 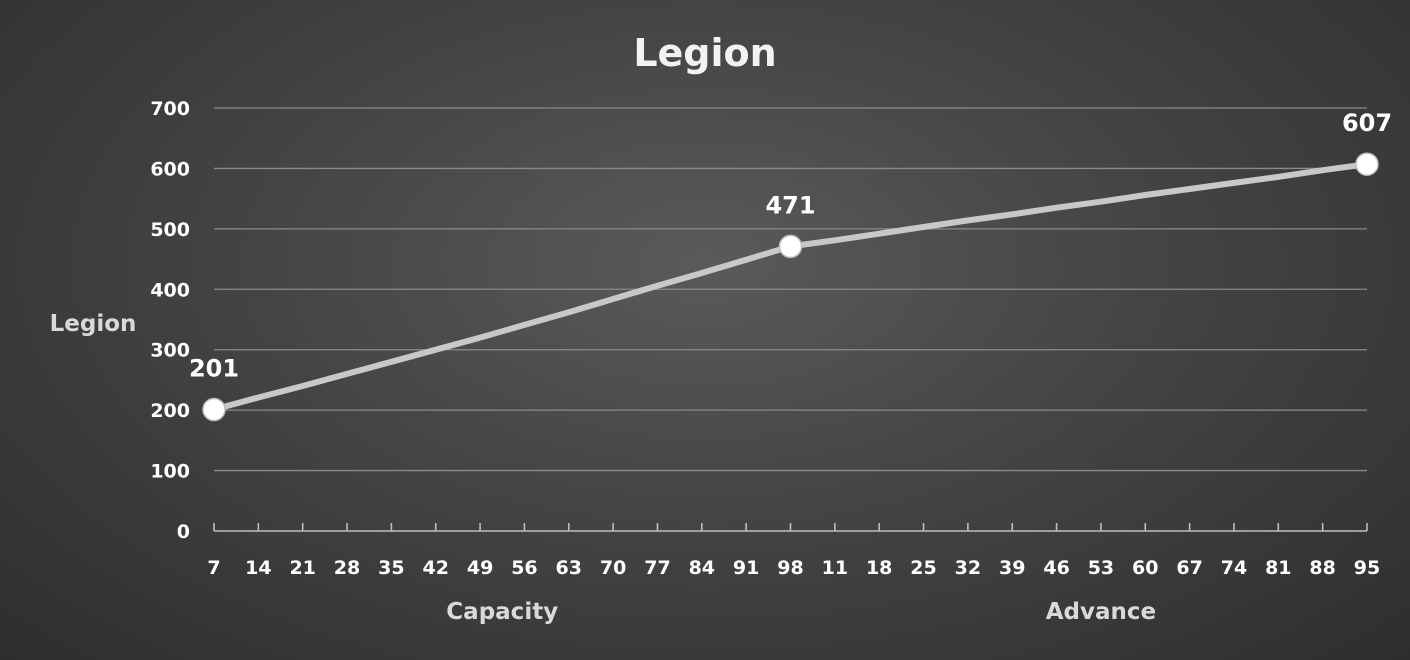 What do you see at coordinates (1322, 568) in the screenshot?
I see `x-tick-label: 88` at bounding box center [1322, 568].